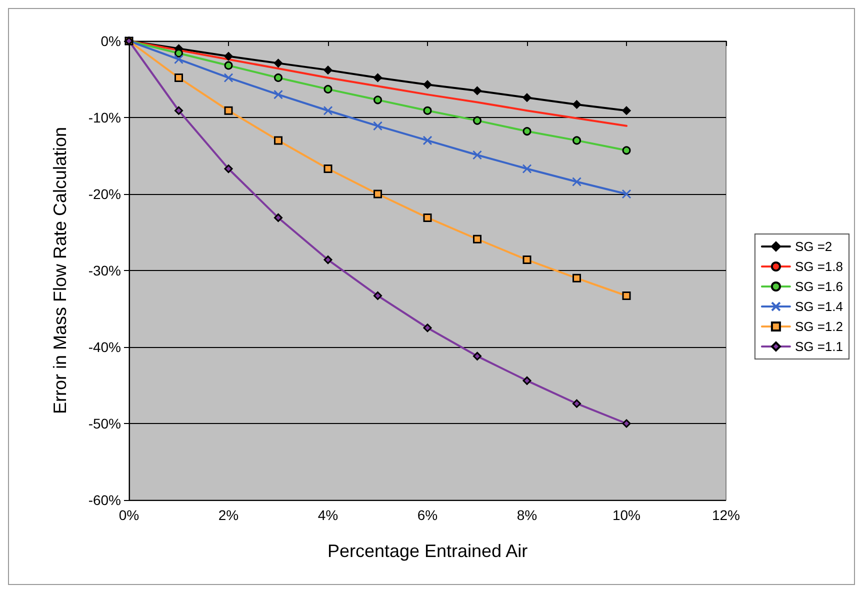 The height and width of the screenshot is (593, 863). I want to click on y-tick-label: 0%, so click(110, 41).